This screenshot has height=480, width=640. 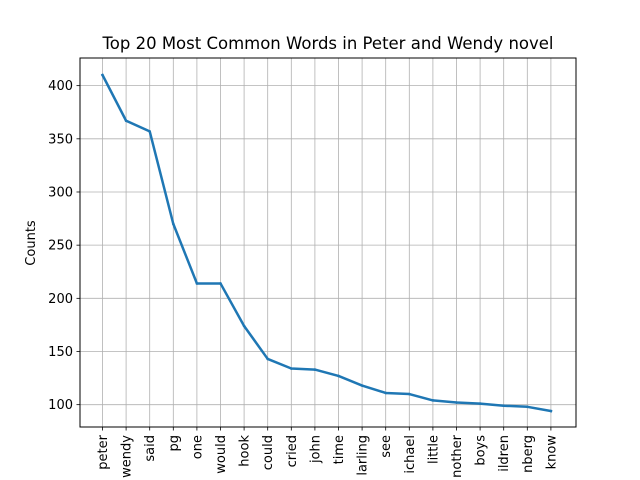 What do you see at coordinates (174, 443) in the screenshot?
I see `x-tick-label: pg` at bounding box center [174, 443].